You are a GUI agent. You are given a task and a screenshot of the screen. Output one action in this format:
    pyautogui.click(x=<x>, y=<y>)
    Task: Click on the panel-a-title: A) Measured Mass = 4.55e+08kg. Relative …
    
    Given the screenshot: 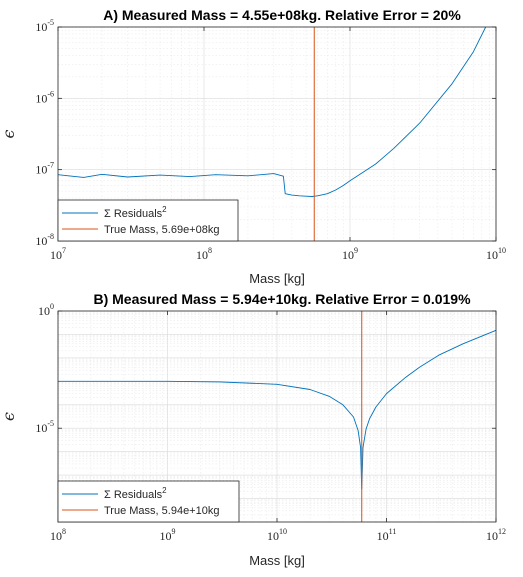 What is the action you would take?
    pyautogui.click(x=282, y=15)
    